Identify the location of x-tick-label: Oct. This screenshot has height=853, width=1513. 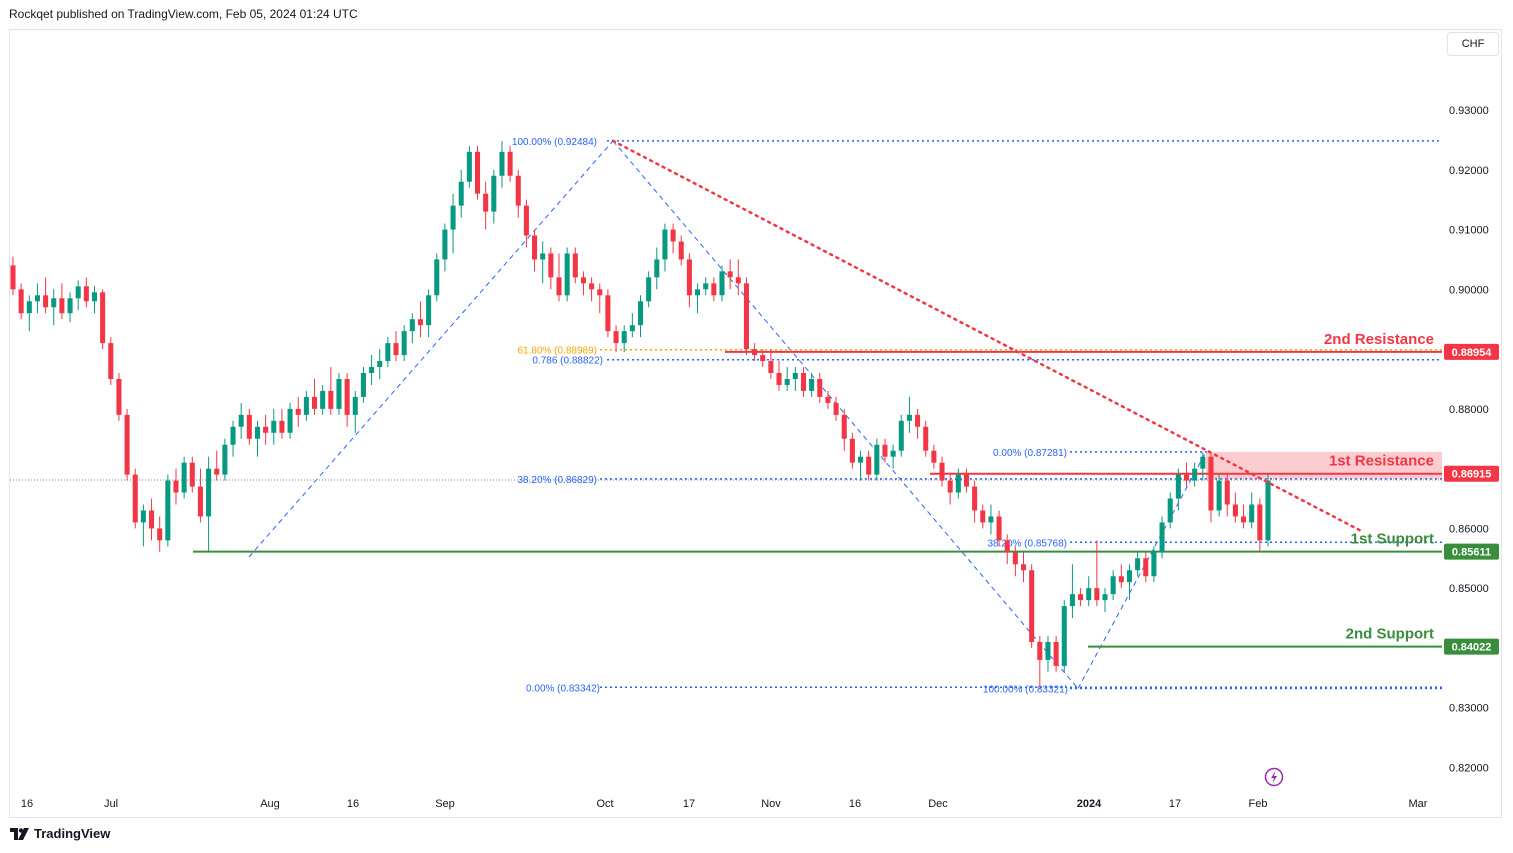
(604, 804).